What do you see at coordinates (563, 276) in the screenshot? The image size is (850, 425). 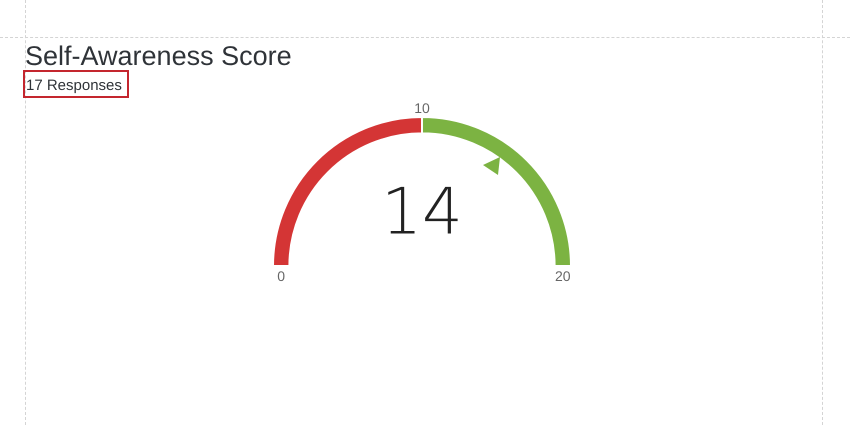 I see `text: 20` at bounding box center [563, 276].